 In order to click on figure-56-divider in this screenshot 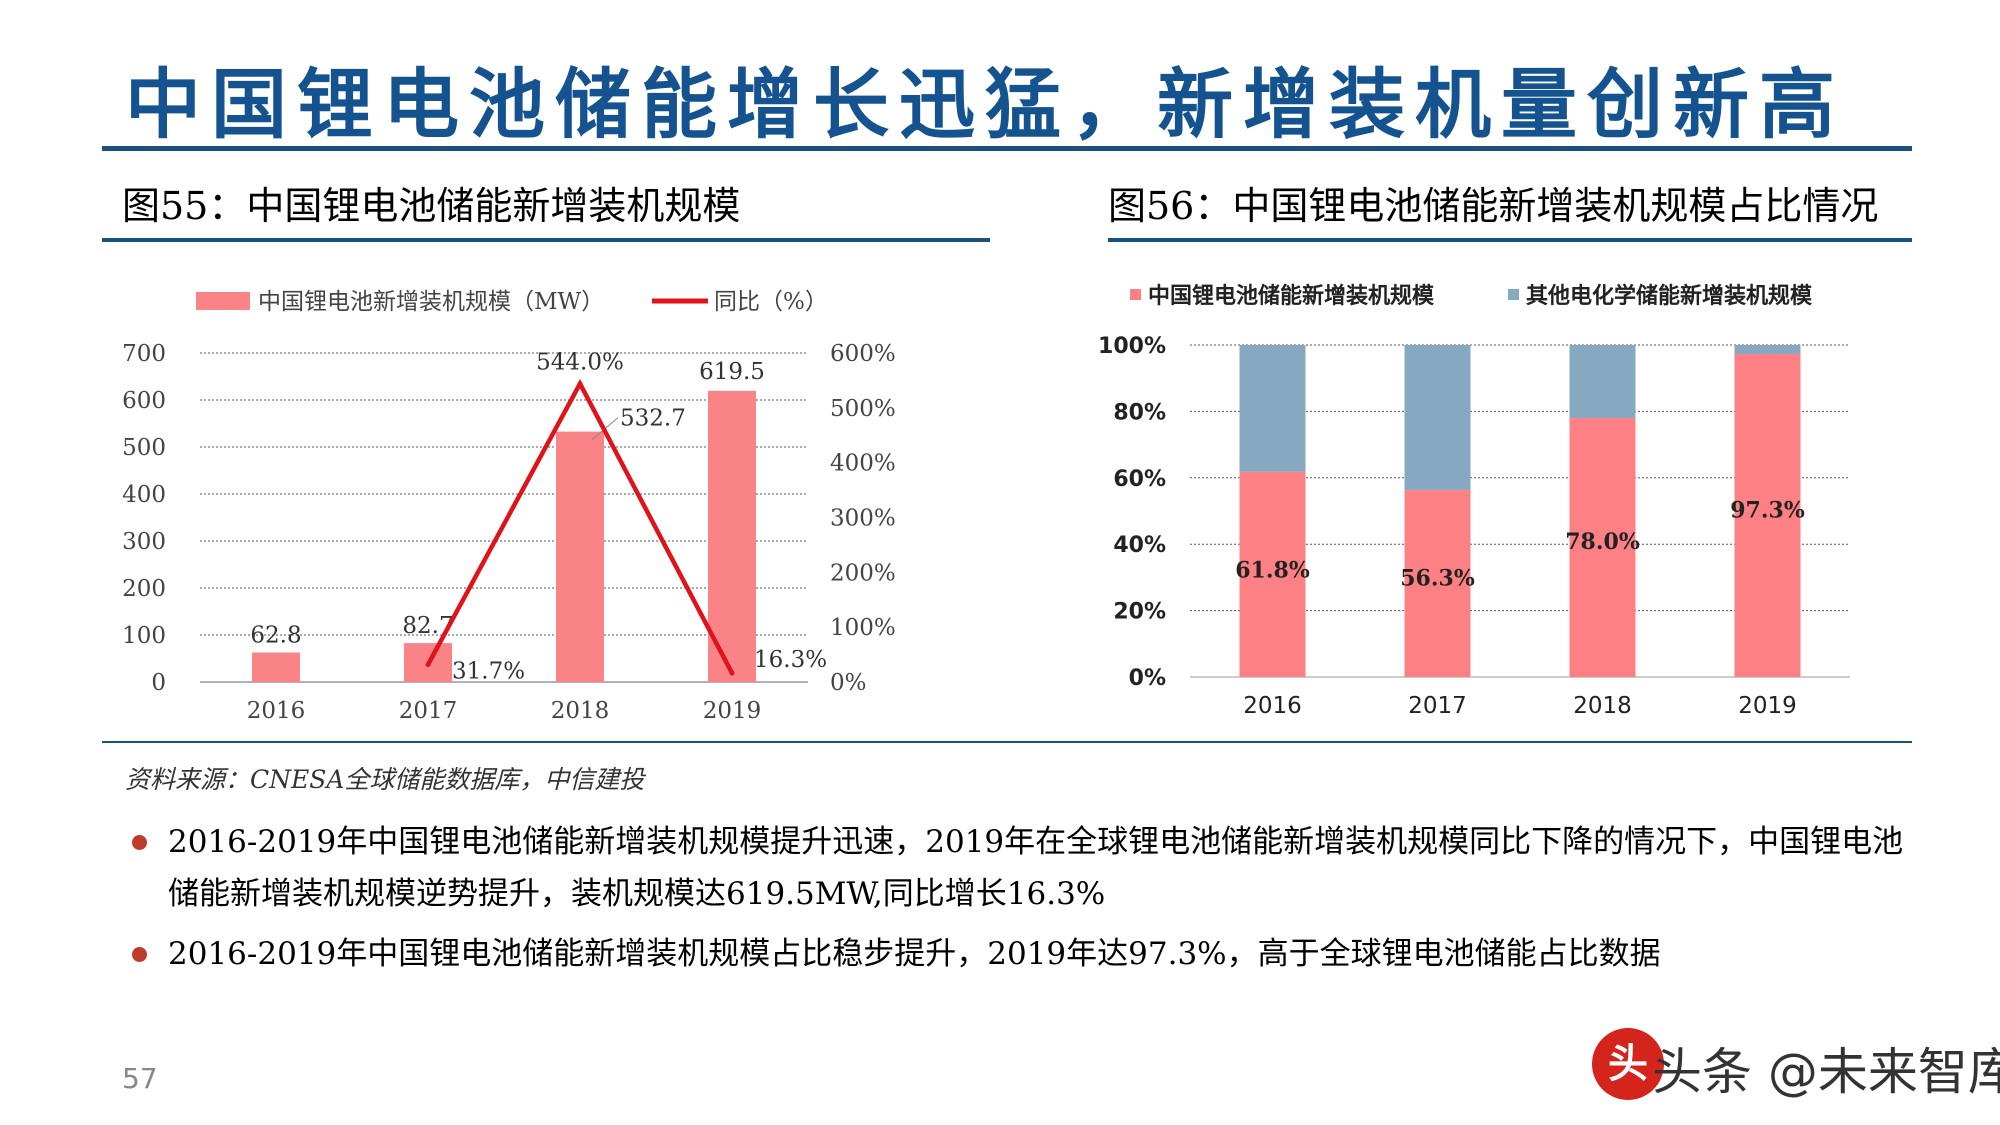, I will do `click(1510, 240)`.